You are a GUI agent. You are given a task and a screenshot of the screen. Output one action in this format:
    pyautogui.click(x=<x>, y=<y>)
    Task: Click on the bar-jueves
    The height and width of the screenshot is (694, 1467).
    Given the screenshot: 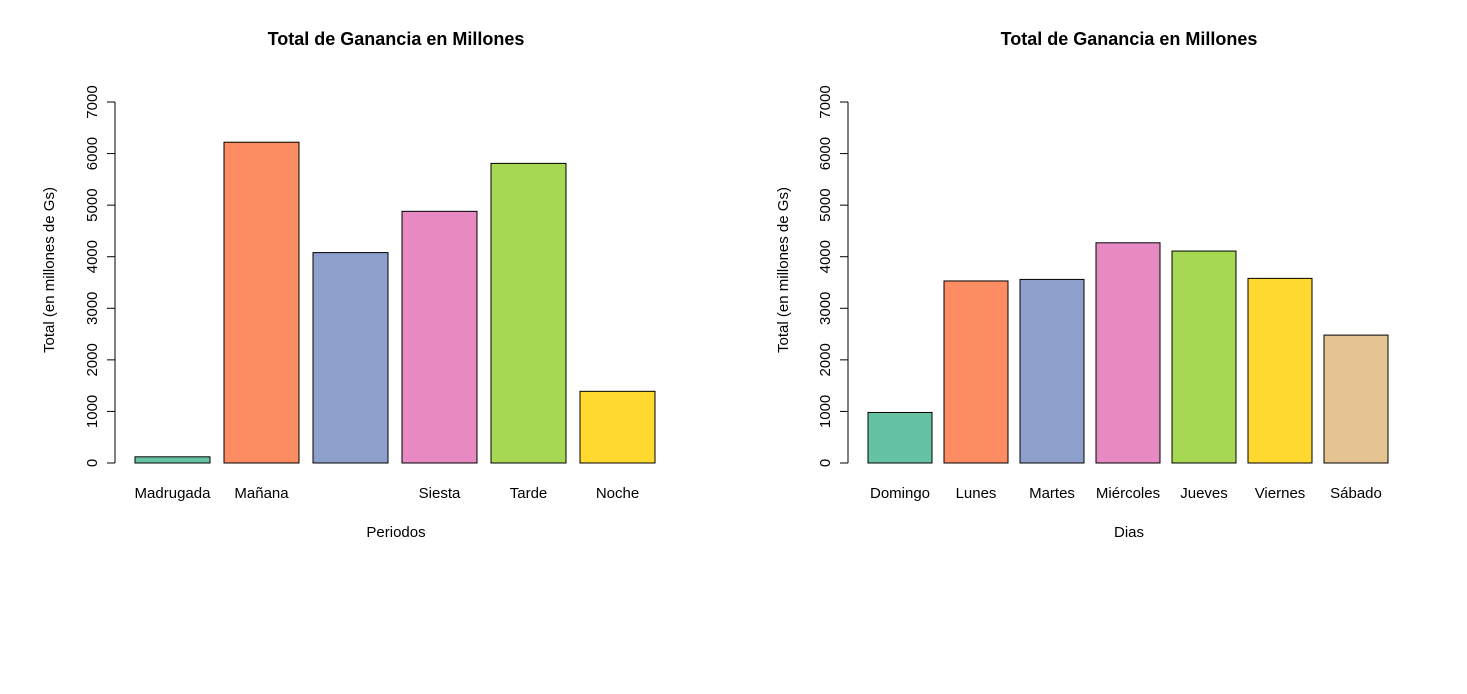 What is the action you would take?
    pyautogui.click(x=1204, y=357)
    